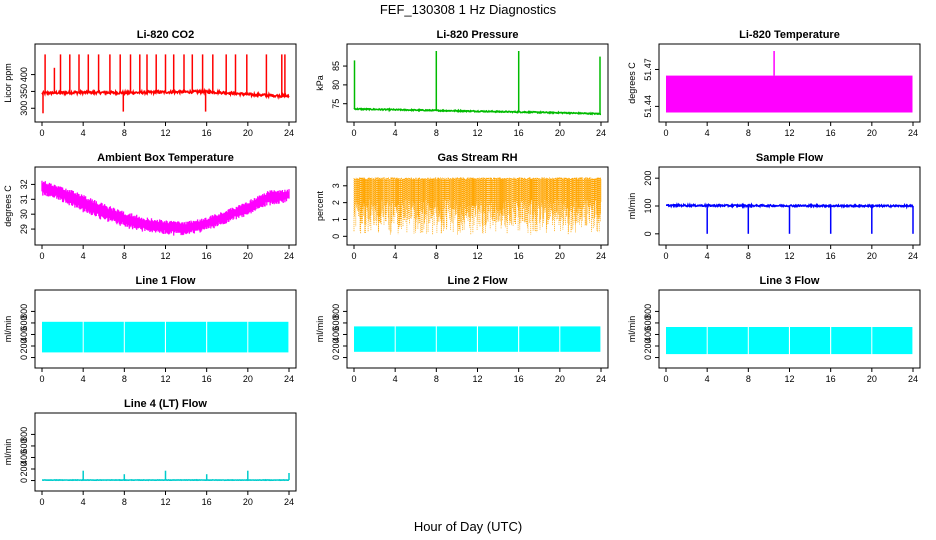  I want to click on y-tick-label: 2, so click(336, 202).